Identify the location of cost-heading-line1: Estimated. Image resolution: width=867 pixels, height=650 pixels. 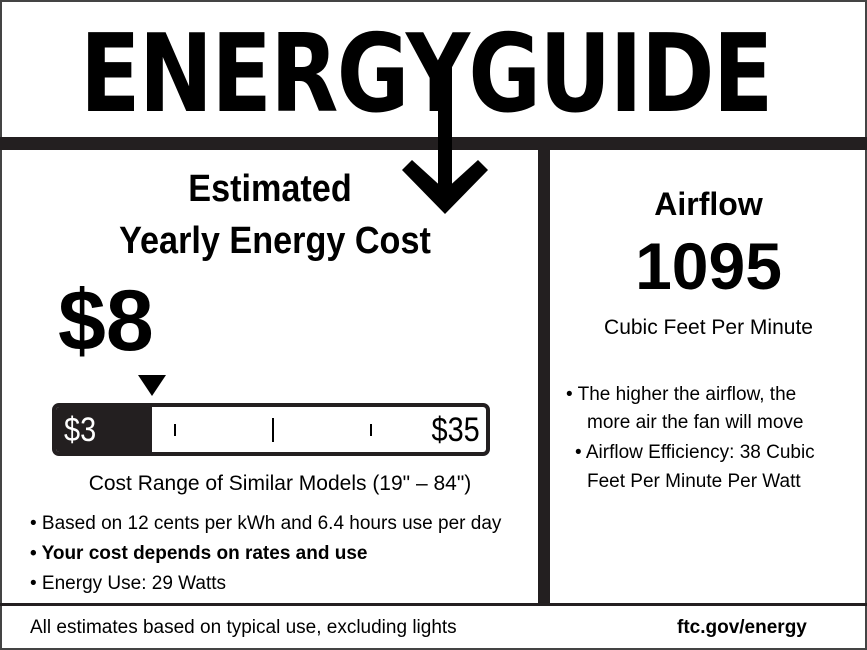
(270, 189).